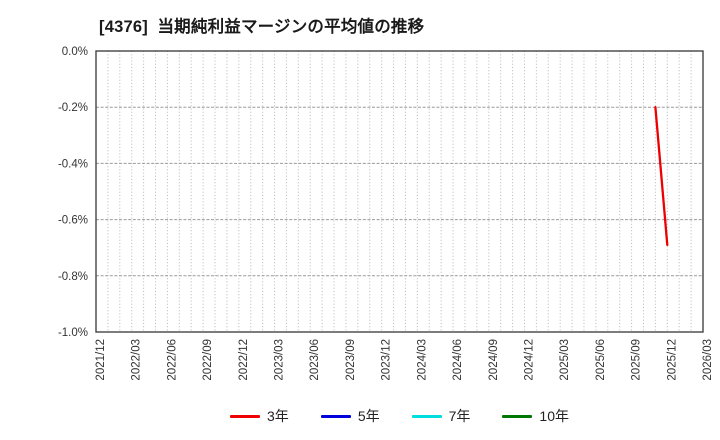 This screenshot has height=440, width=720. What do you see at coordinates (601, 360) in the screenshot?
I see `x-tick-label: 2025/06` at bounding box center [601, 360].